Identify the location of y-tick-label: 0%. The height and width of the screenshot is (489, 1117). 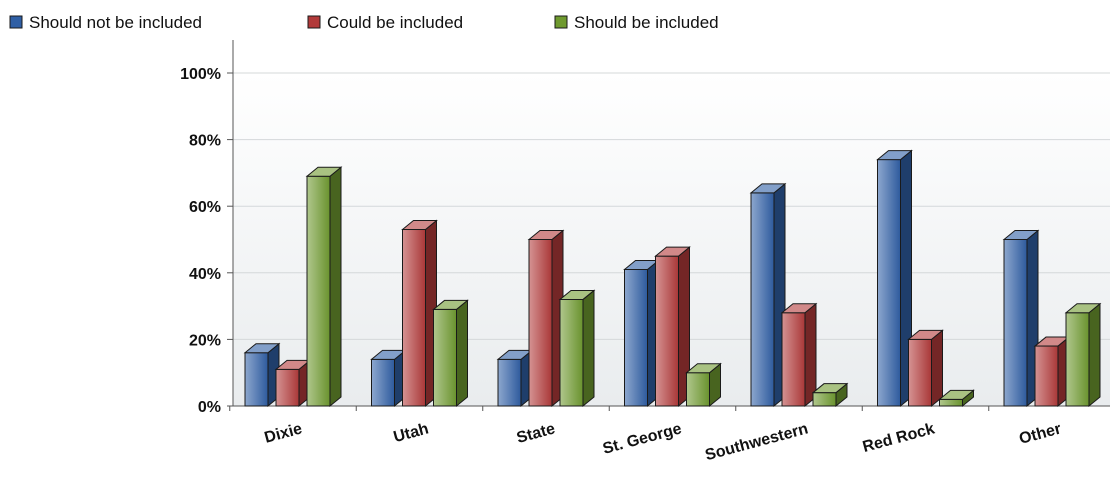
(209, 407).